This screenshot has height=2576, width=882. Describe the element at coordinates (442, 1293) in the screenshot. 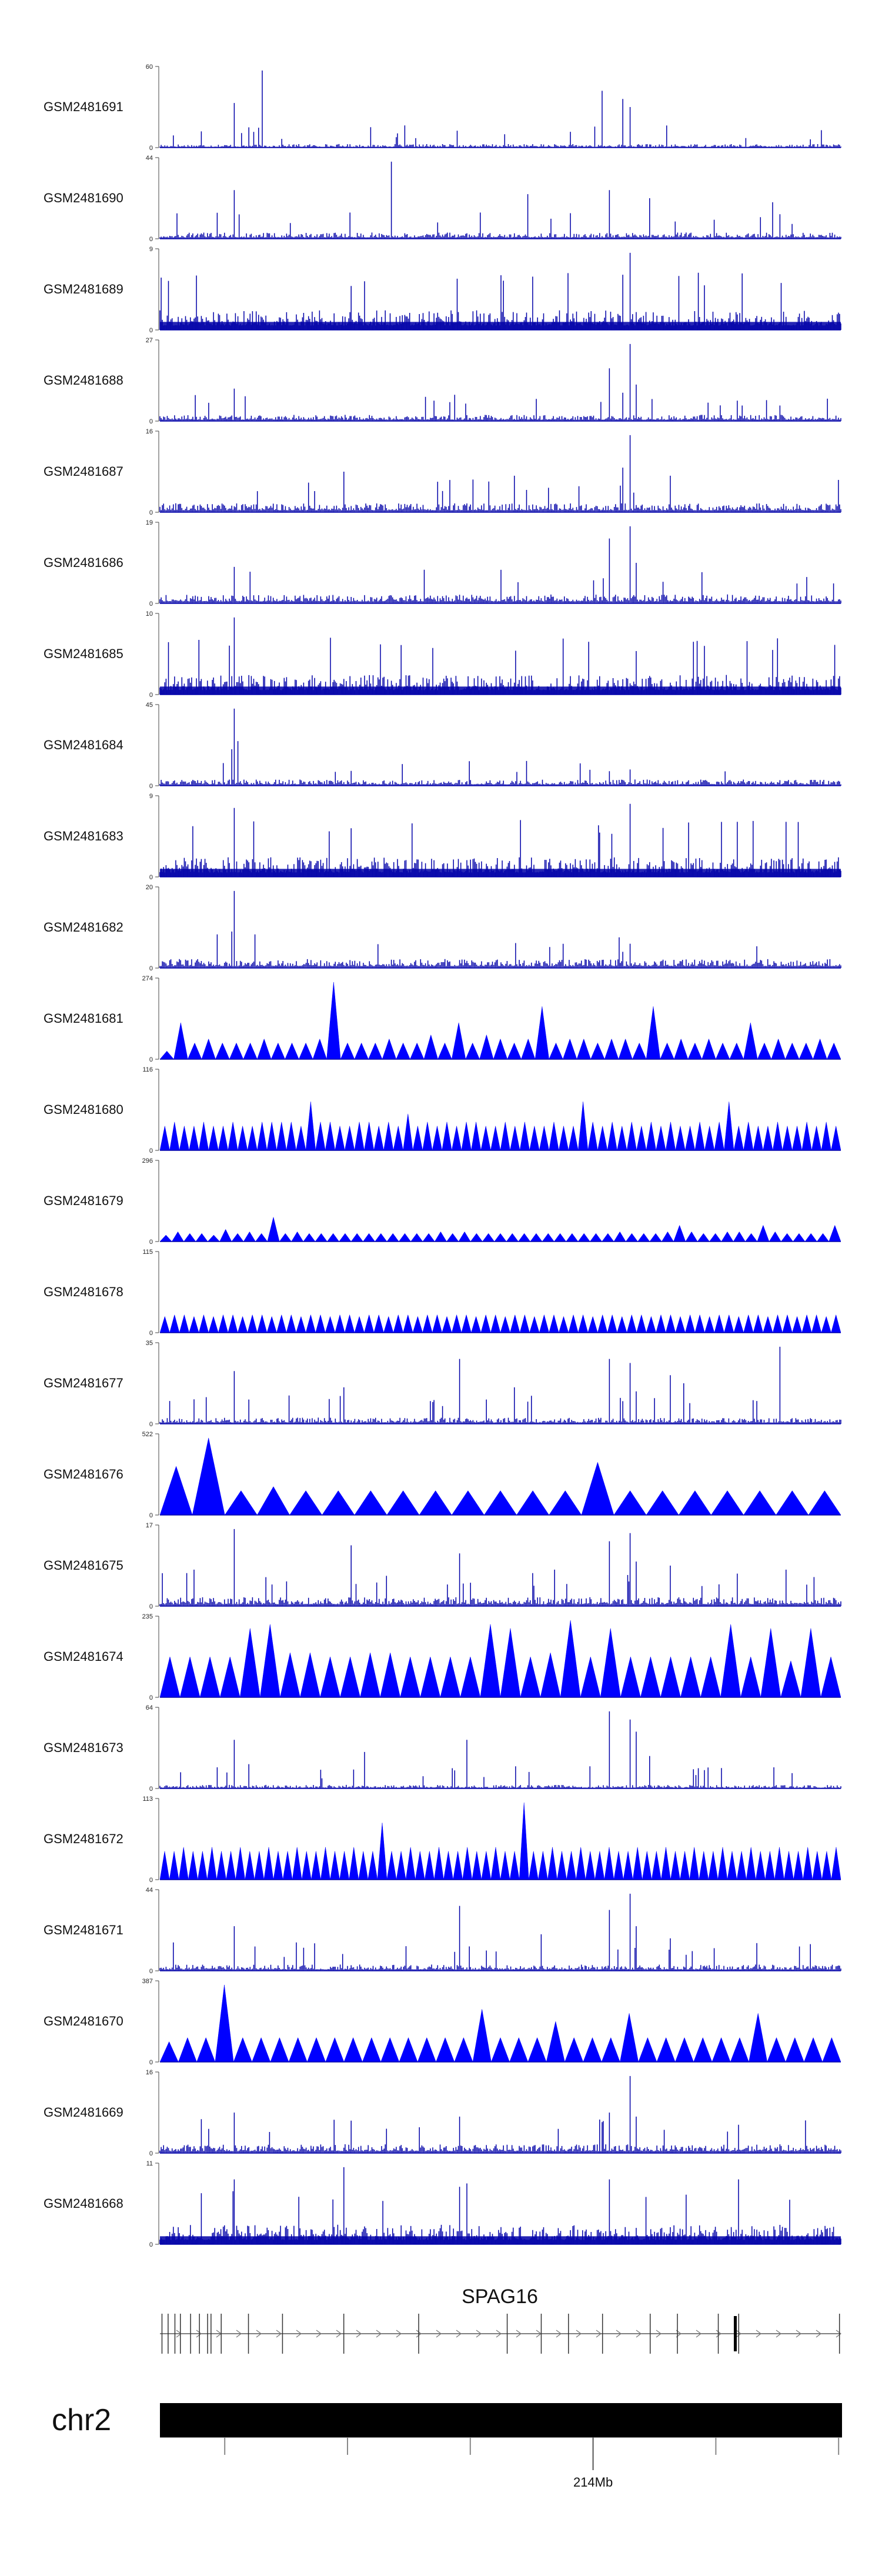

I see `track-GSM2481678: GSM2481678 115 0` at that location.